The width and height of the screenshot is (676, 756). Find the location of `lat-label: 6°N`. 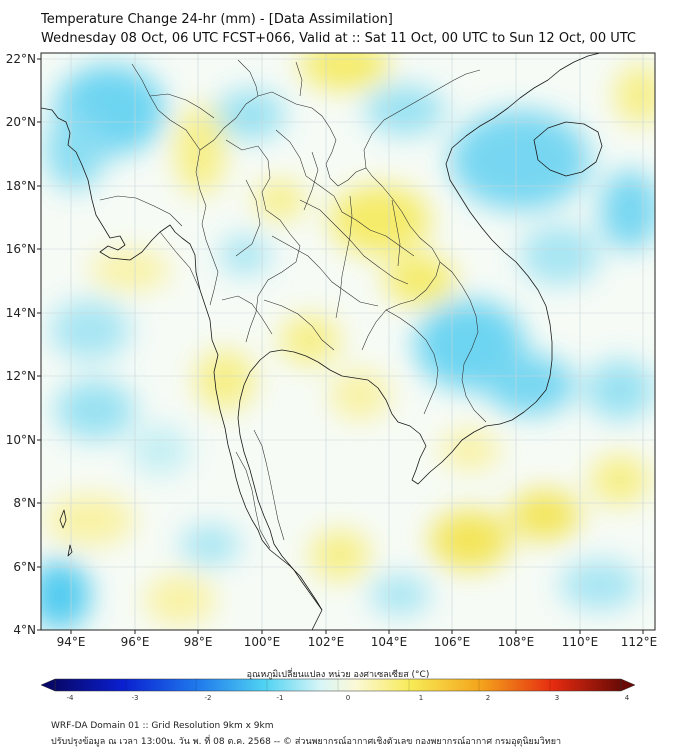

lat-label: 6°N is located at coordinates (24, 567).